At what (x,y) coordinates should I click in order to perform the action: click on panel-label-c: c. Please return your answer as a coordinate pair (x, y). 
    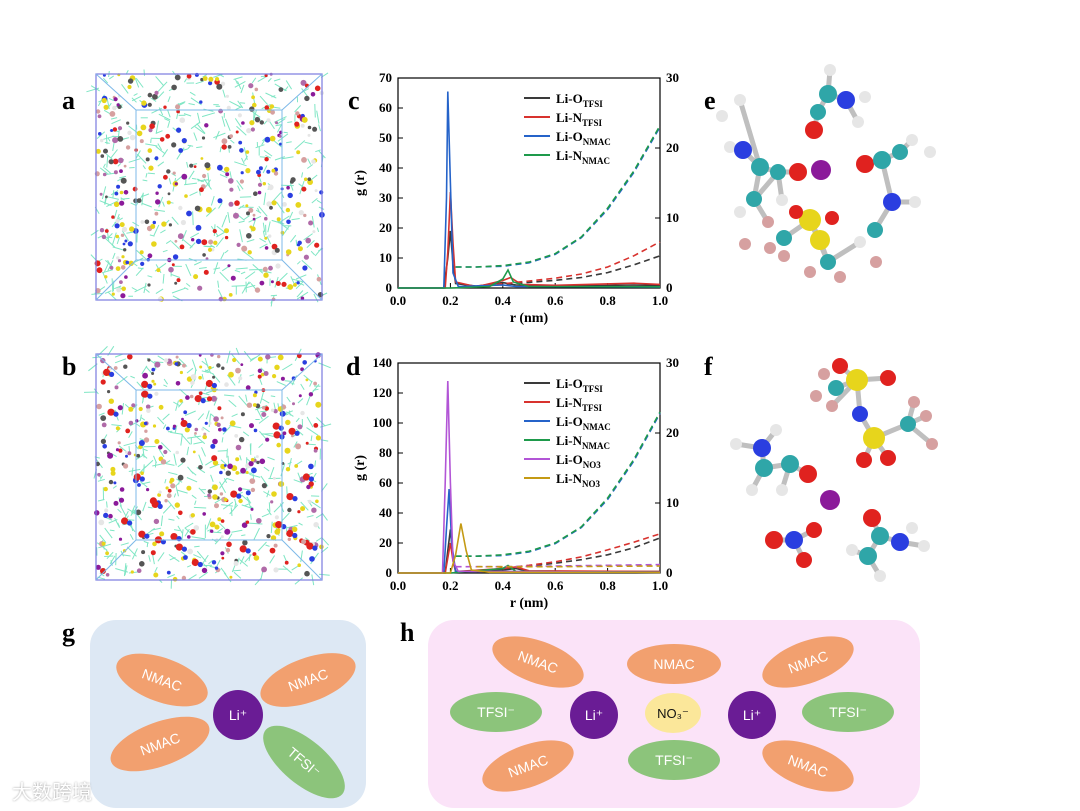
    Looking at the image, I should click on (354, 100).